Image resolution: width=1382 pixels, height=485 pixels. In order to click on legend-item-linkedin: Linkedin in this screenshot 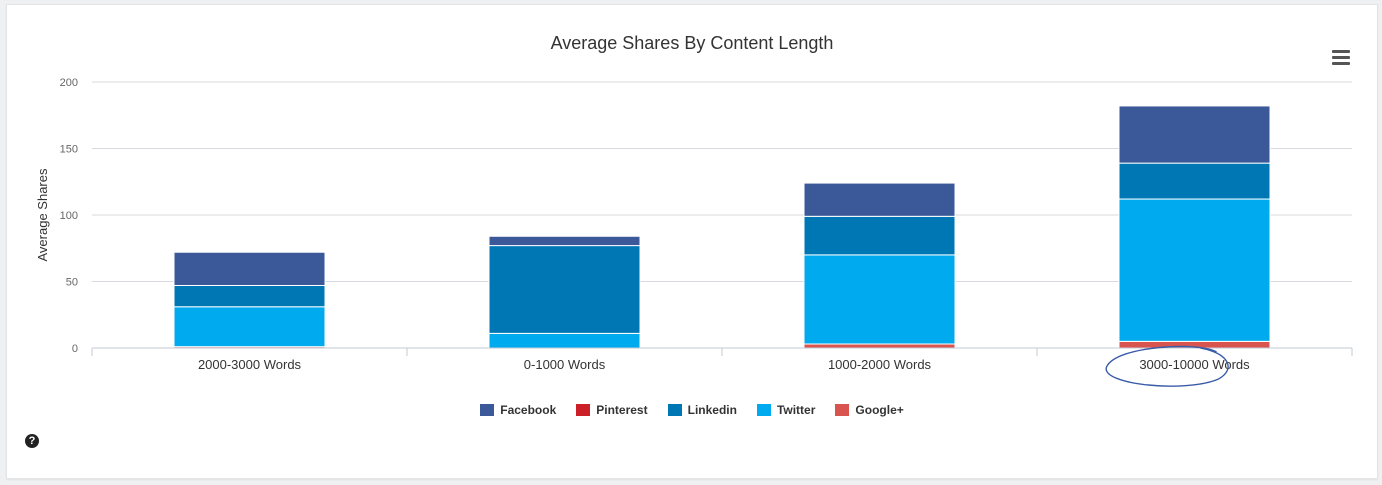, I will do `click(702, 410)`.